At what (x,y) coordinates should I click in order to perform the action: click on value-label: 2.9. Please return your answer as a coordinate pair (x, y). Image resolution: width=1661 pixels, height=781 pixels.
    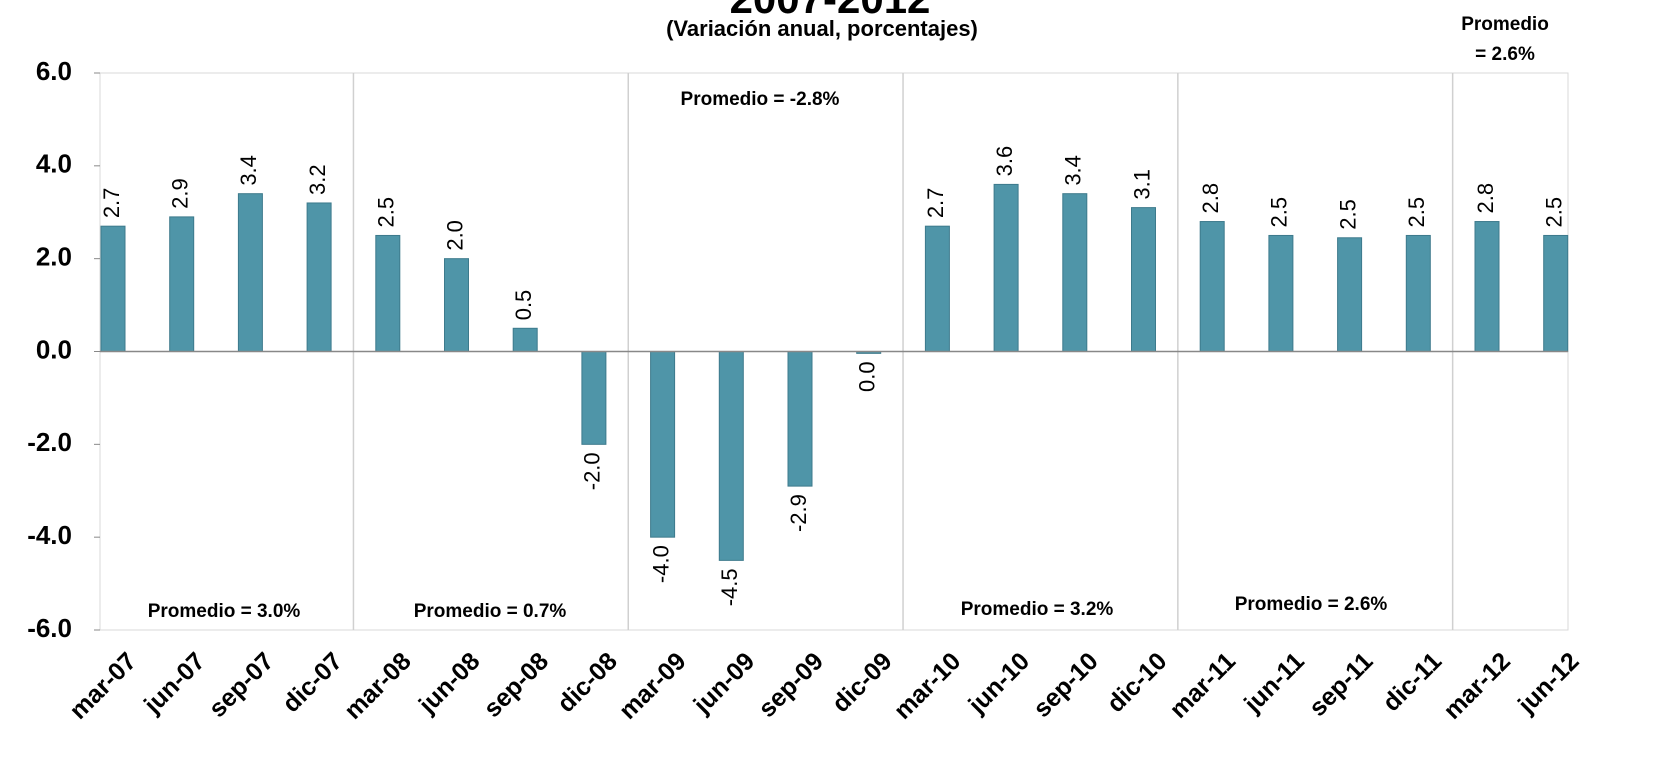
    Looking at the image, I should click on (180, 193).